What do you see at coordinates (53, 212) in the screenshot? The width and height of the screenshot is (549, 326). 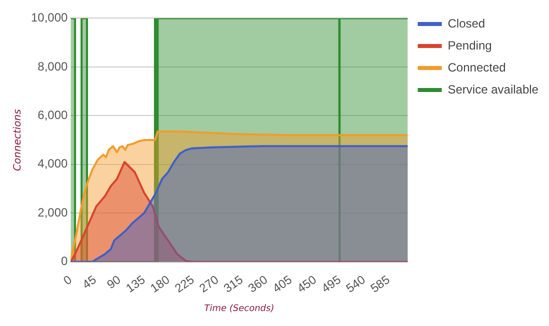 I see `y-tick-label: 2,000` at bounding box center [53, 212].